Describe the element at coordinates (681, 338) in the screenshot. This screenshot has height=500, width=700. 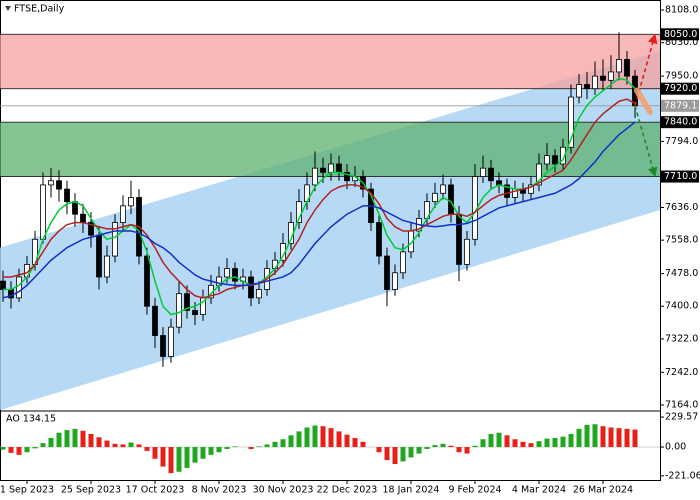
I see `y-tick-label: 7322.0` at that location.